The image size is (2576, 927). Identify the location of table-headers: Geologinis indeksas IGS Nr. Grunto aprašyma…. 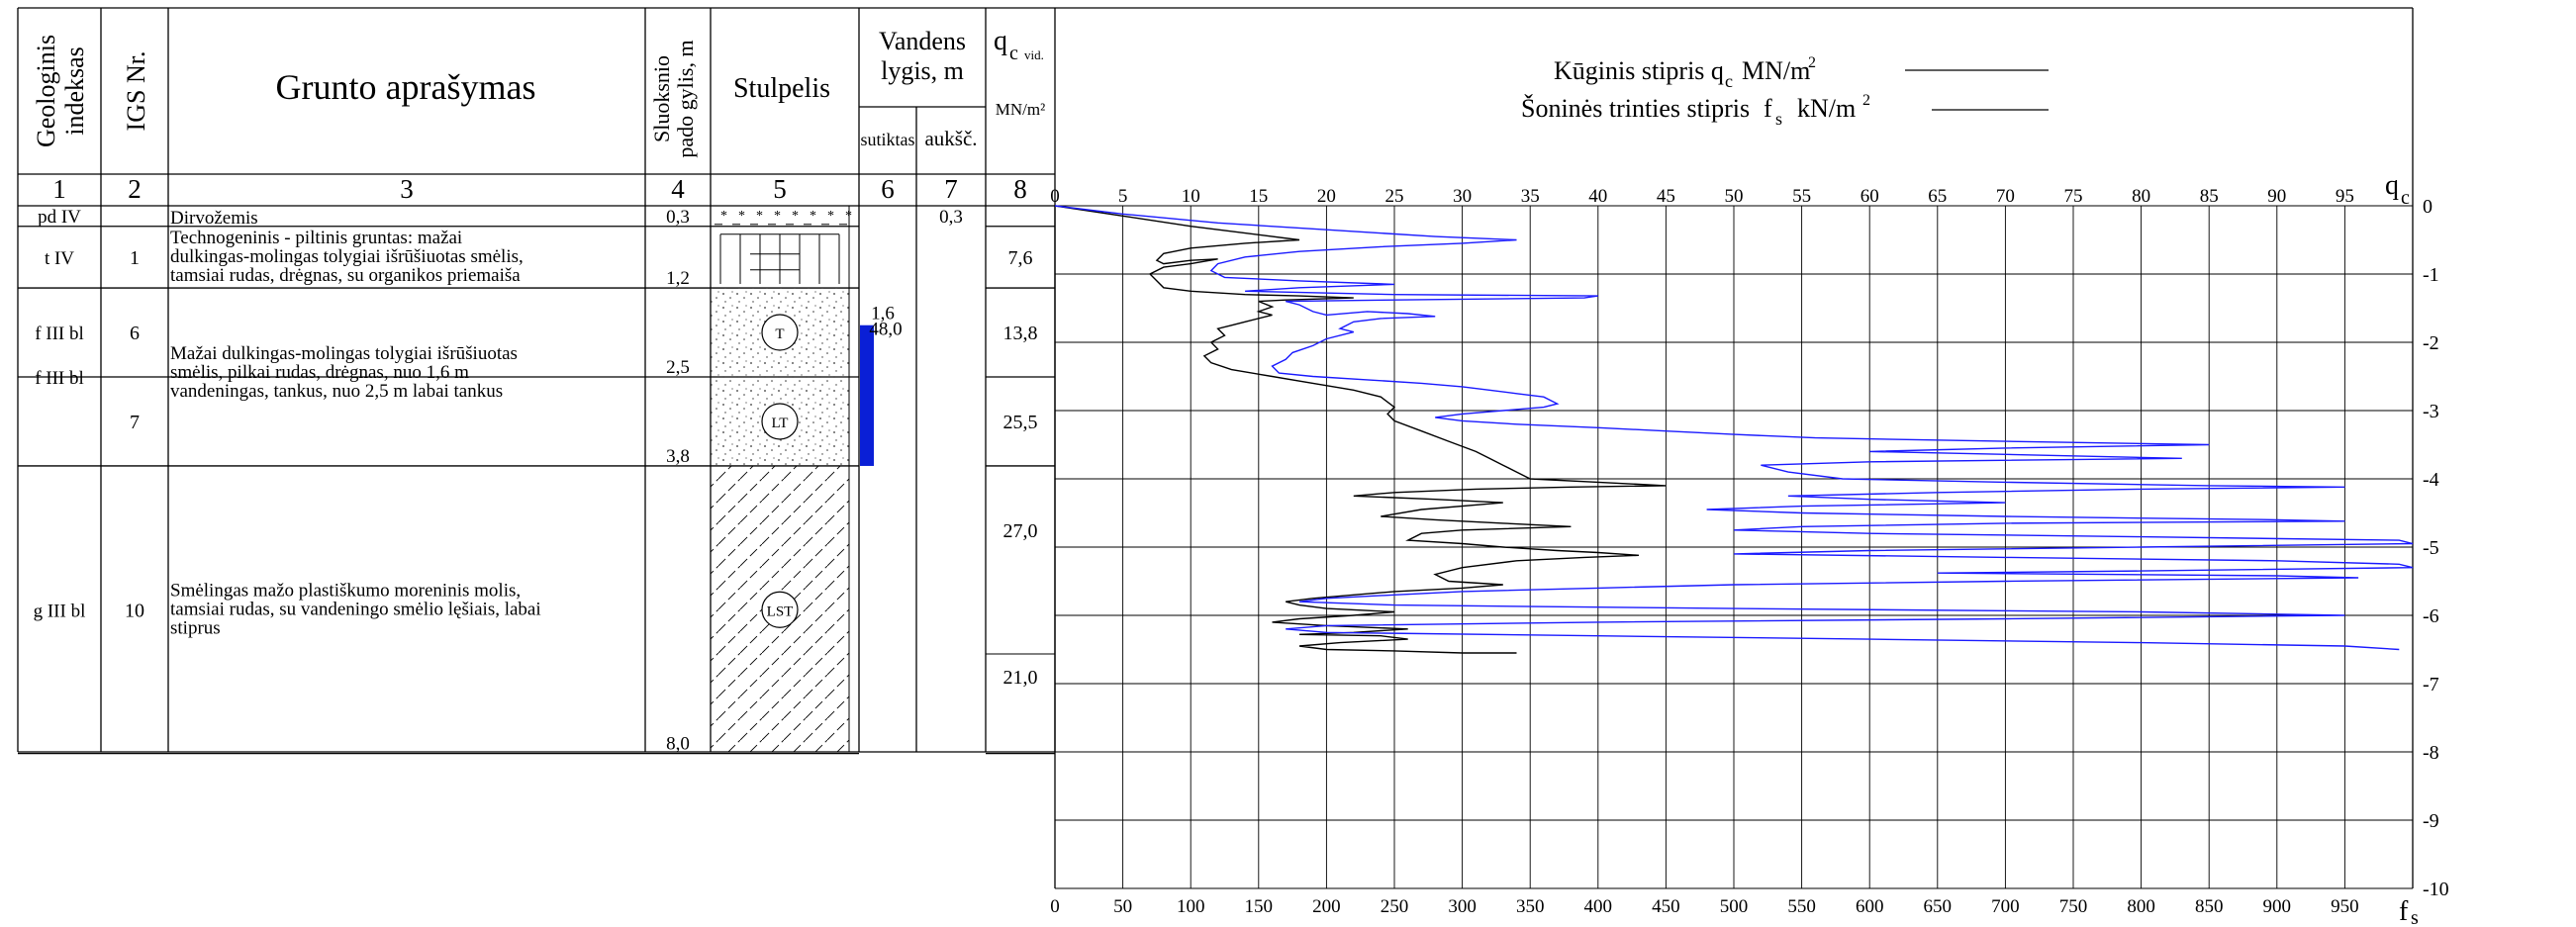
(538, 115).